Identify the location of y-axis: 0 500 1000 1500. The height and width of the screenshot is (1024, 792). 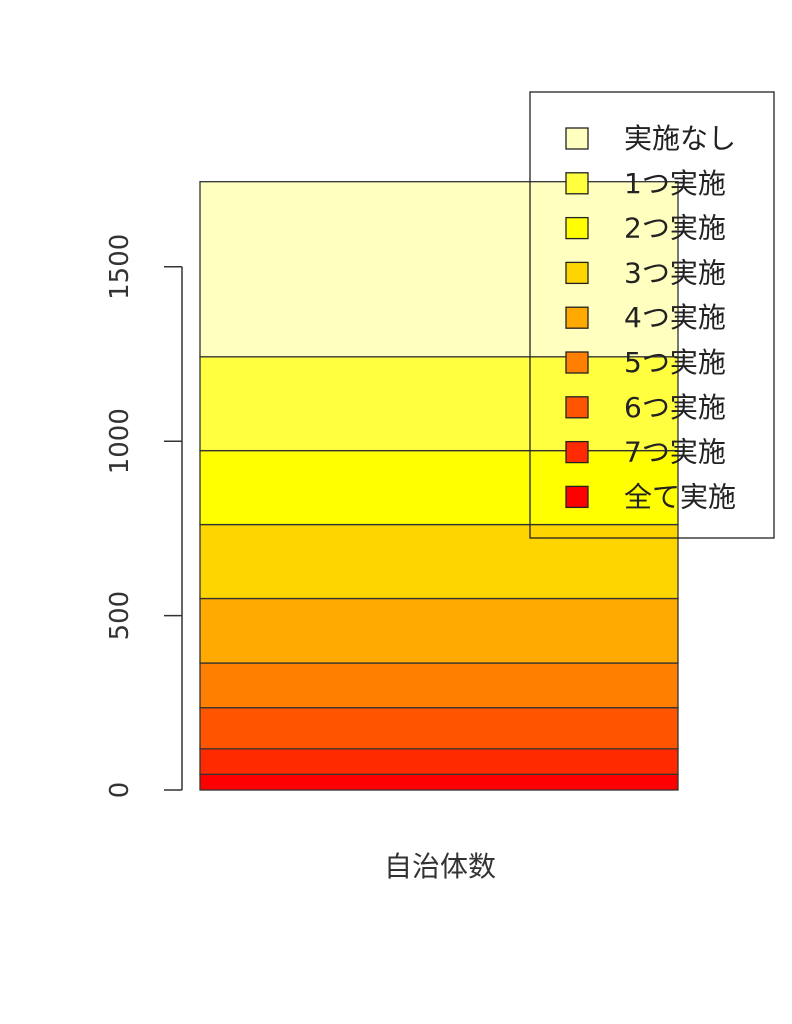
(144, 516).